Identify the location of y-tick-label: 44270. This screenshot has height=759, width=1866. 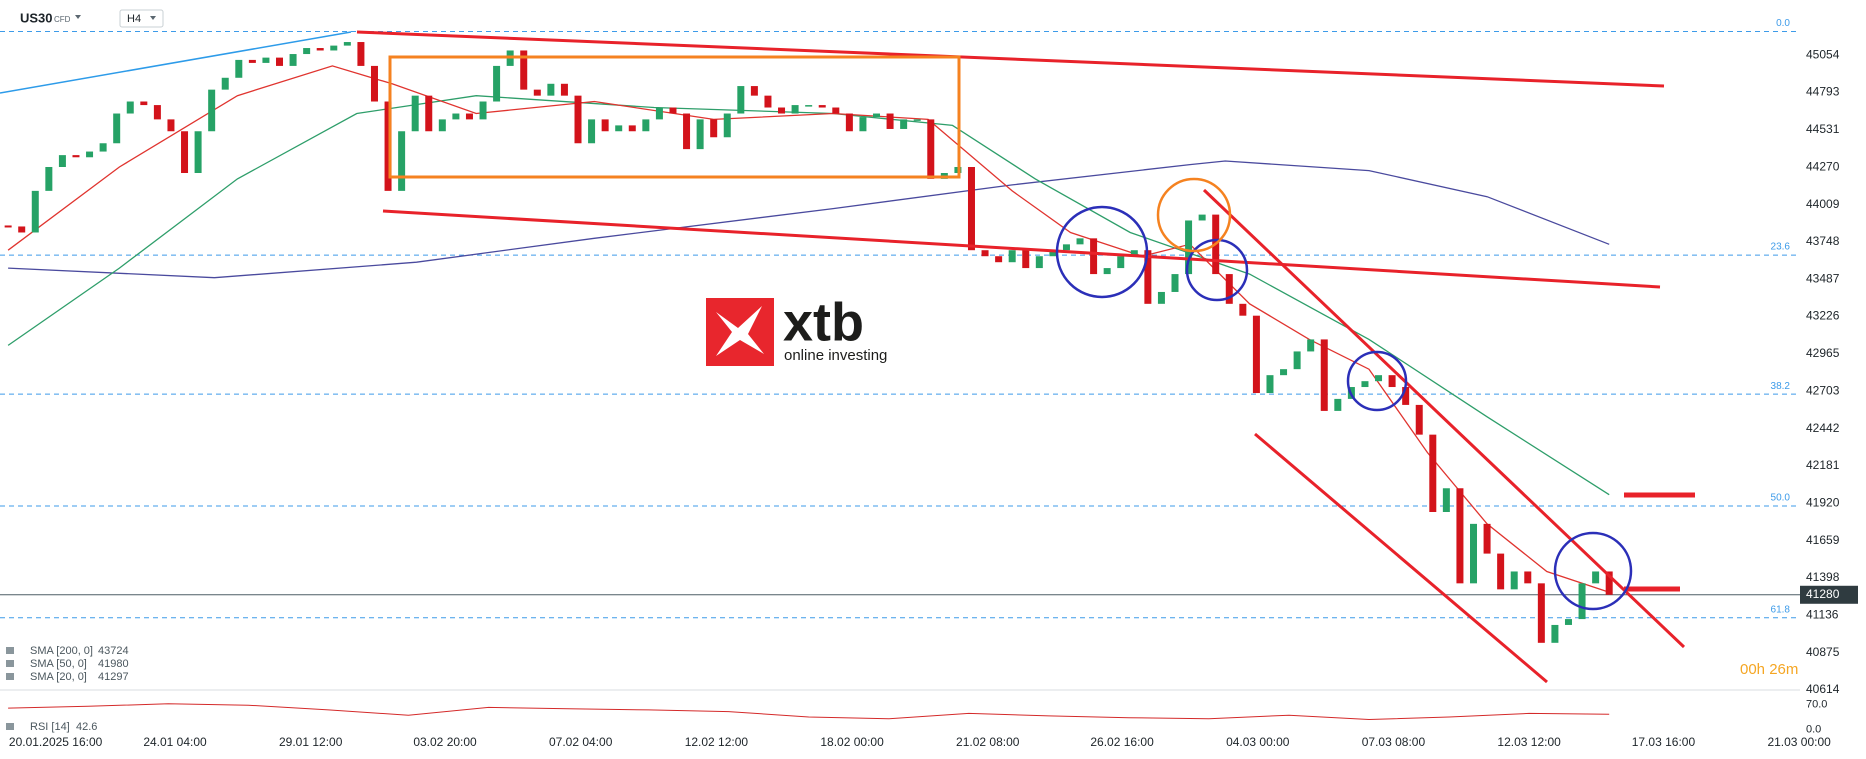
(1823, 166).